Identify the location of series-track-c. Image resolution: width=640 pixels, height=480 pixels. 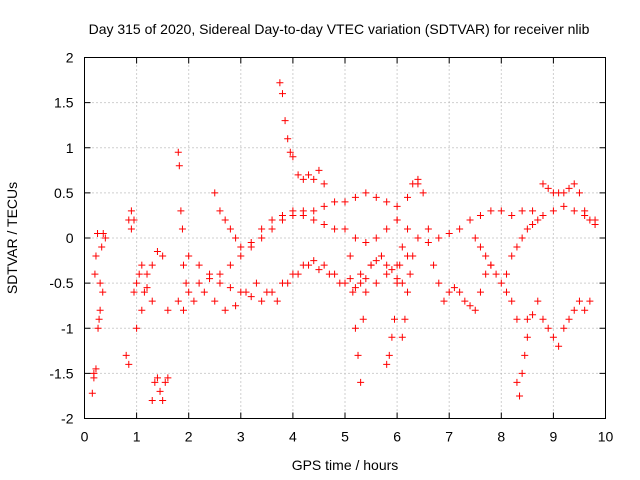
(147, 287).